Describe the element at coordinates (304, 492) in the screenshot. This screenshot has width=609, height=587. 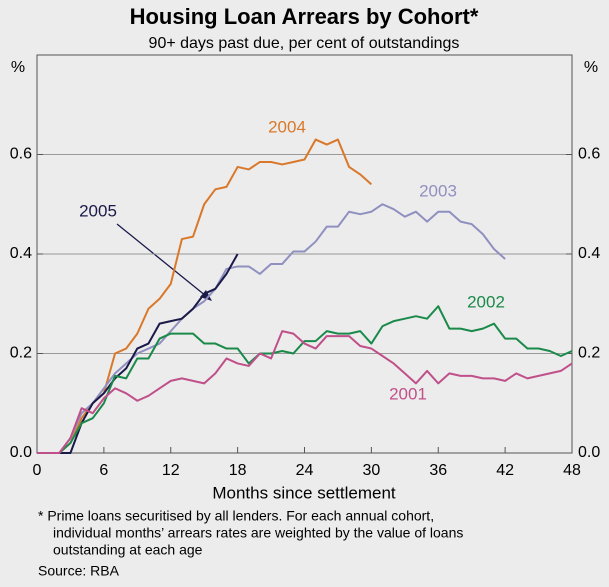
I see `x-axis-label: Months since settlement` at that location.